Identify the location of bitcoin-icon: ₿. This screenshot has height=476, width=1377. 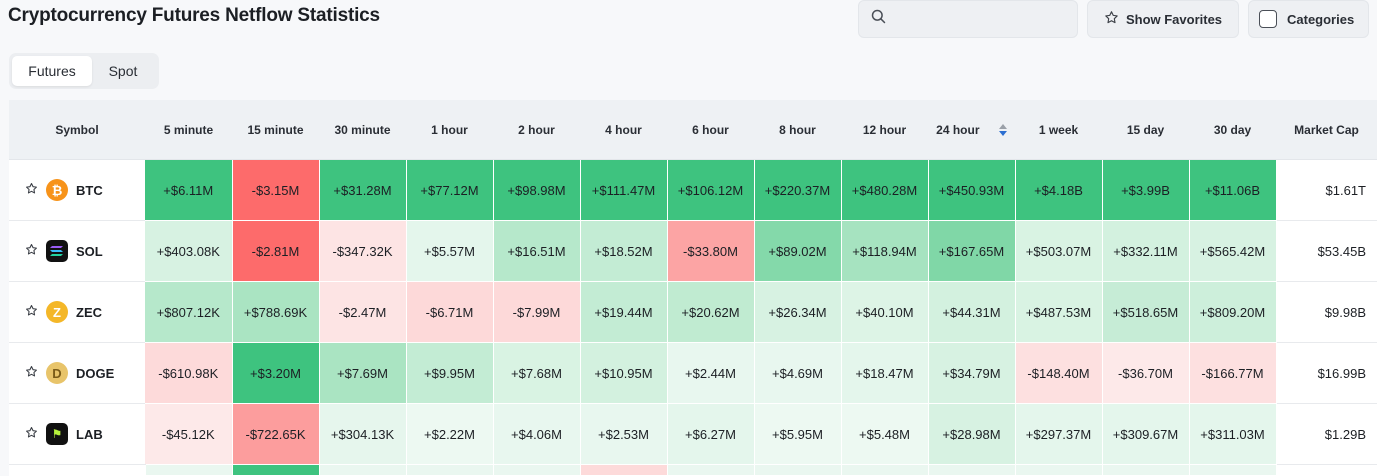
(57, 190).